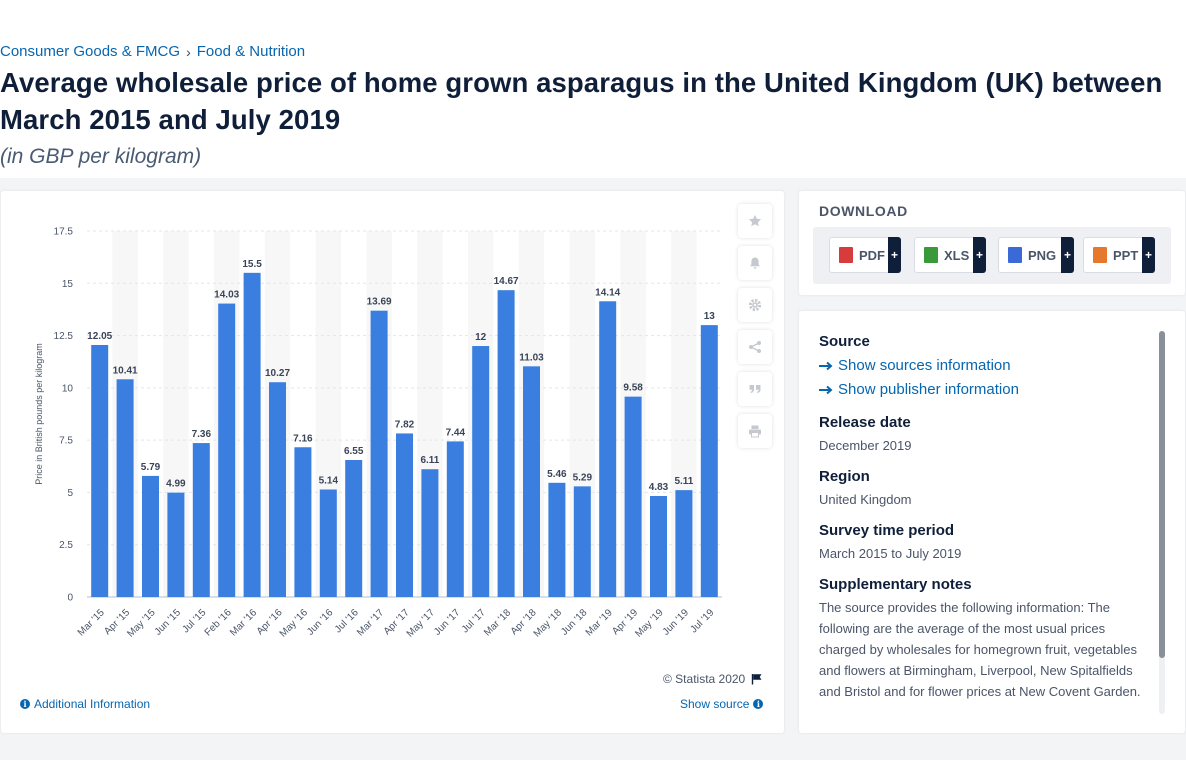 Image resolution: width=1186 pixels, height=760 pixels. Describe the element at coordinates (607, 292) in the screenshot. I see `data-label: 14.14` at that location.